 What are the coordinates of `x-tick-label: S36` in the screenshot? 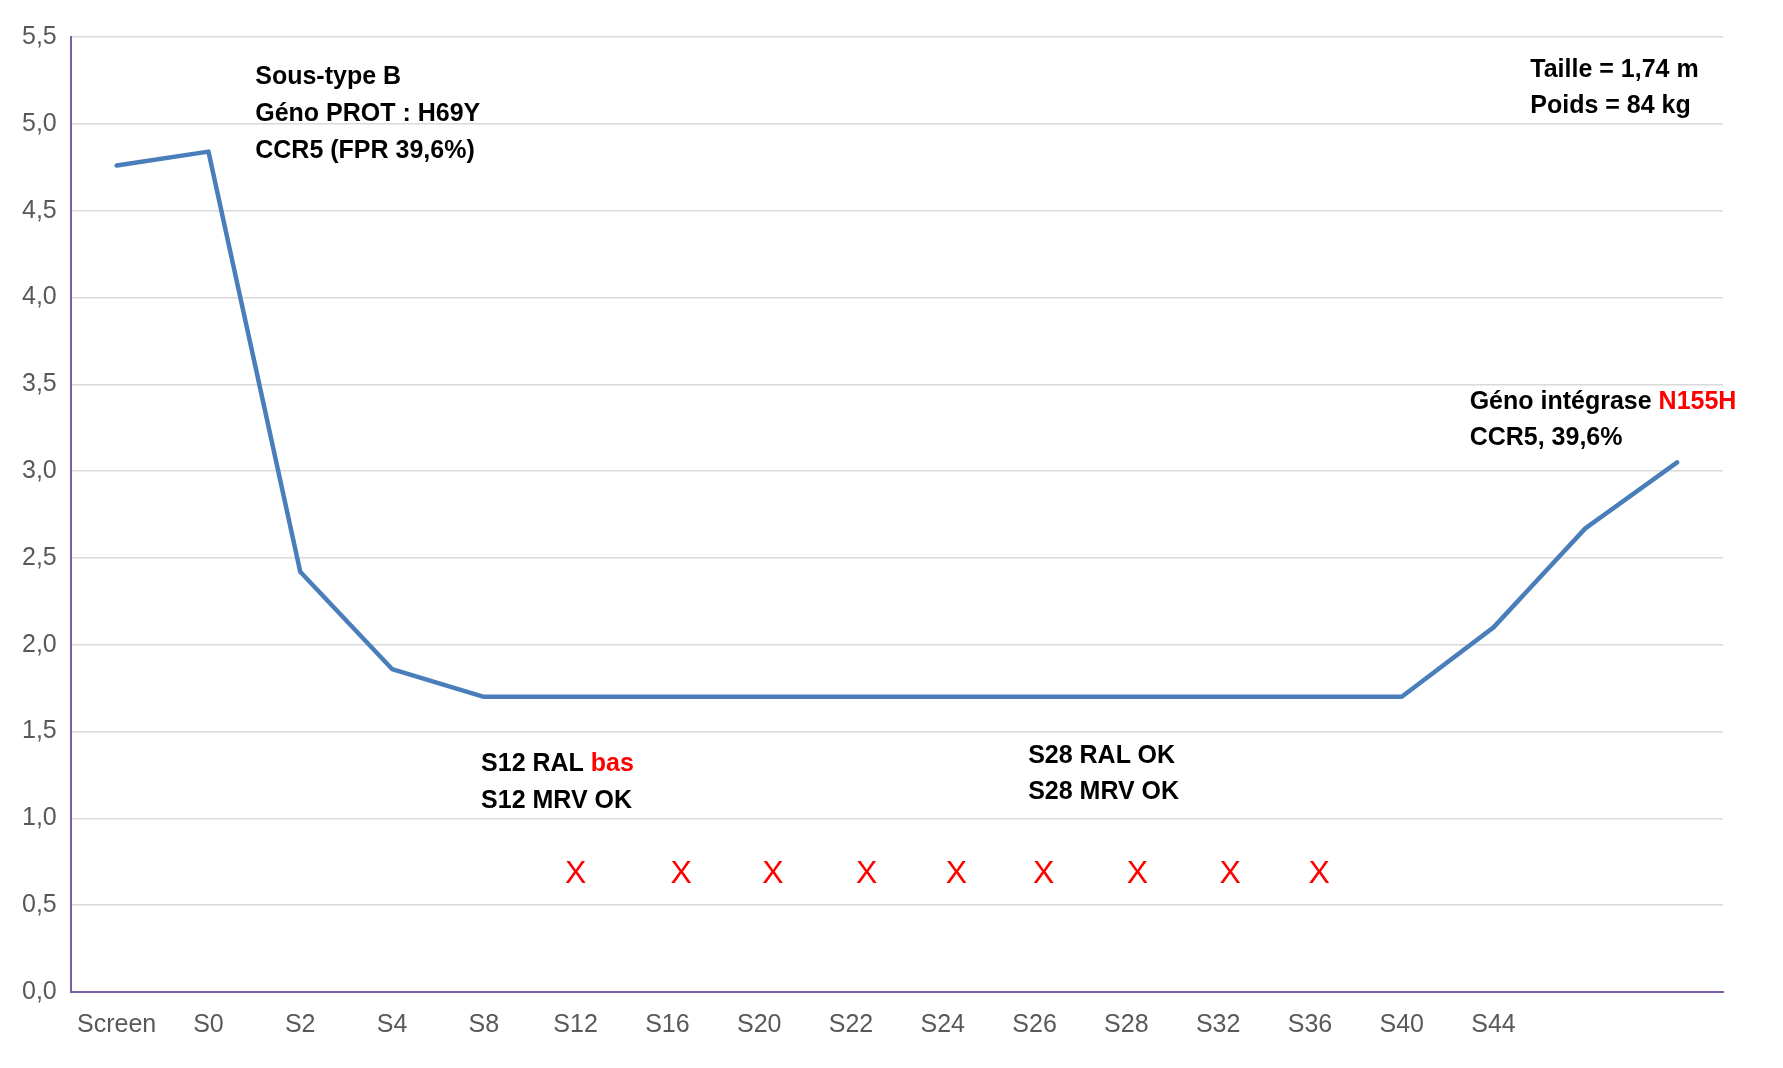 It's located at (1310, 1022).